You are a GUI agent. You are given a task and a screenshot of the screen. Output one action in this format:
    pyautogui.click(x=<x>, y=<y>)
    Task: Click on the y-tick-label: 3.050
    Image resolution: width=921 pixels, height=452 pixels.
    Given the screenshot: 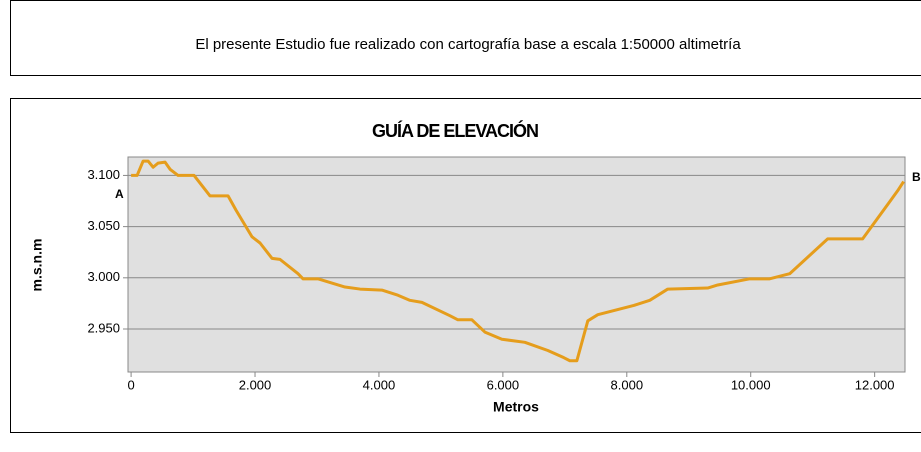 What is the action you would take?
    pyautogui.click(x=103, y=225)
    